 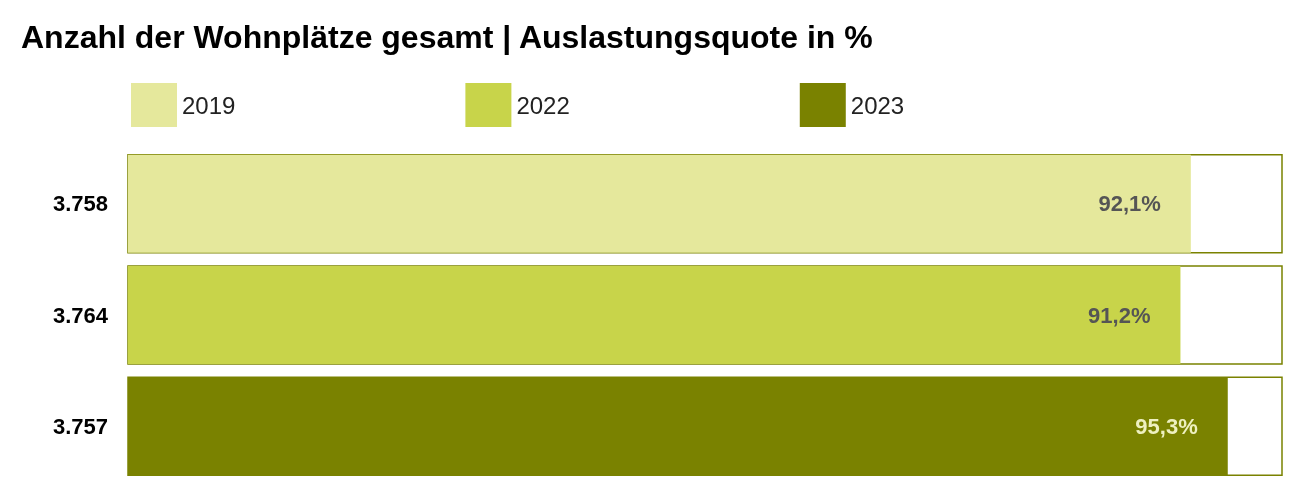 I want to click on legend-label: 2022, so click(x=543, y=105).